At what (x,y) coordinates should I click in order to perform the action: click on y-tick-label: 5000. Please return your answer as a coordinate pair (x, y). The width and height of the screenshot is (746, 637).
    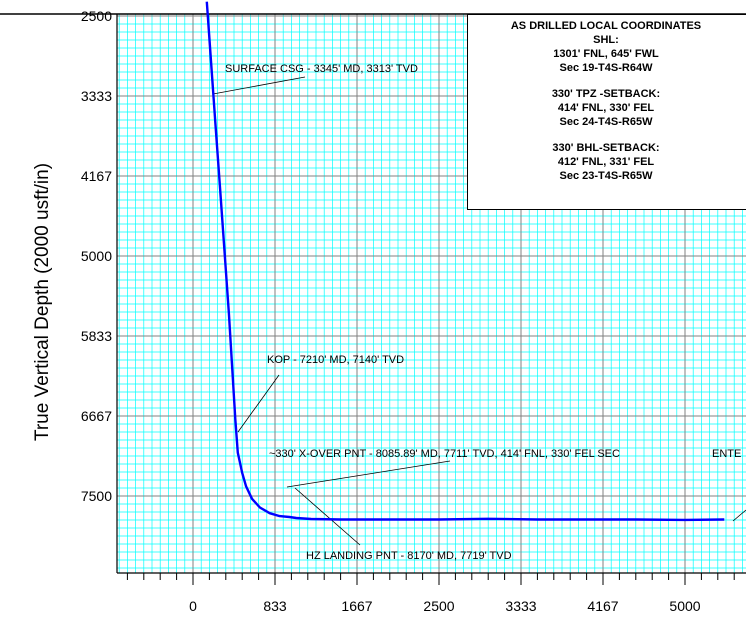
    Looking at the image, I should click on (96, 256).